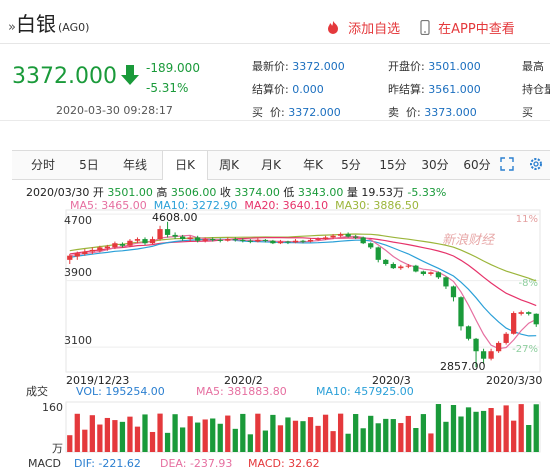  What do you see at coordinates (134, 165) in the screenshot?
I see `tab-year-line: 年线` at bounding box center [134, 165].